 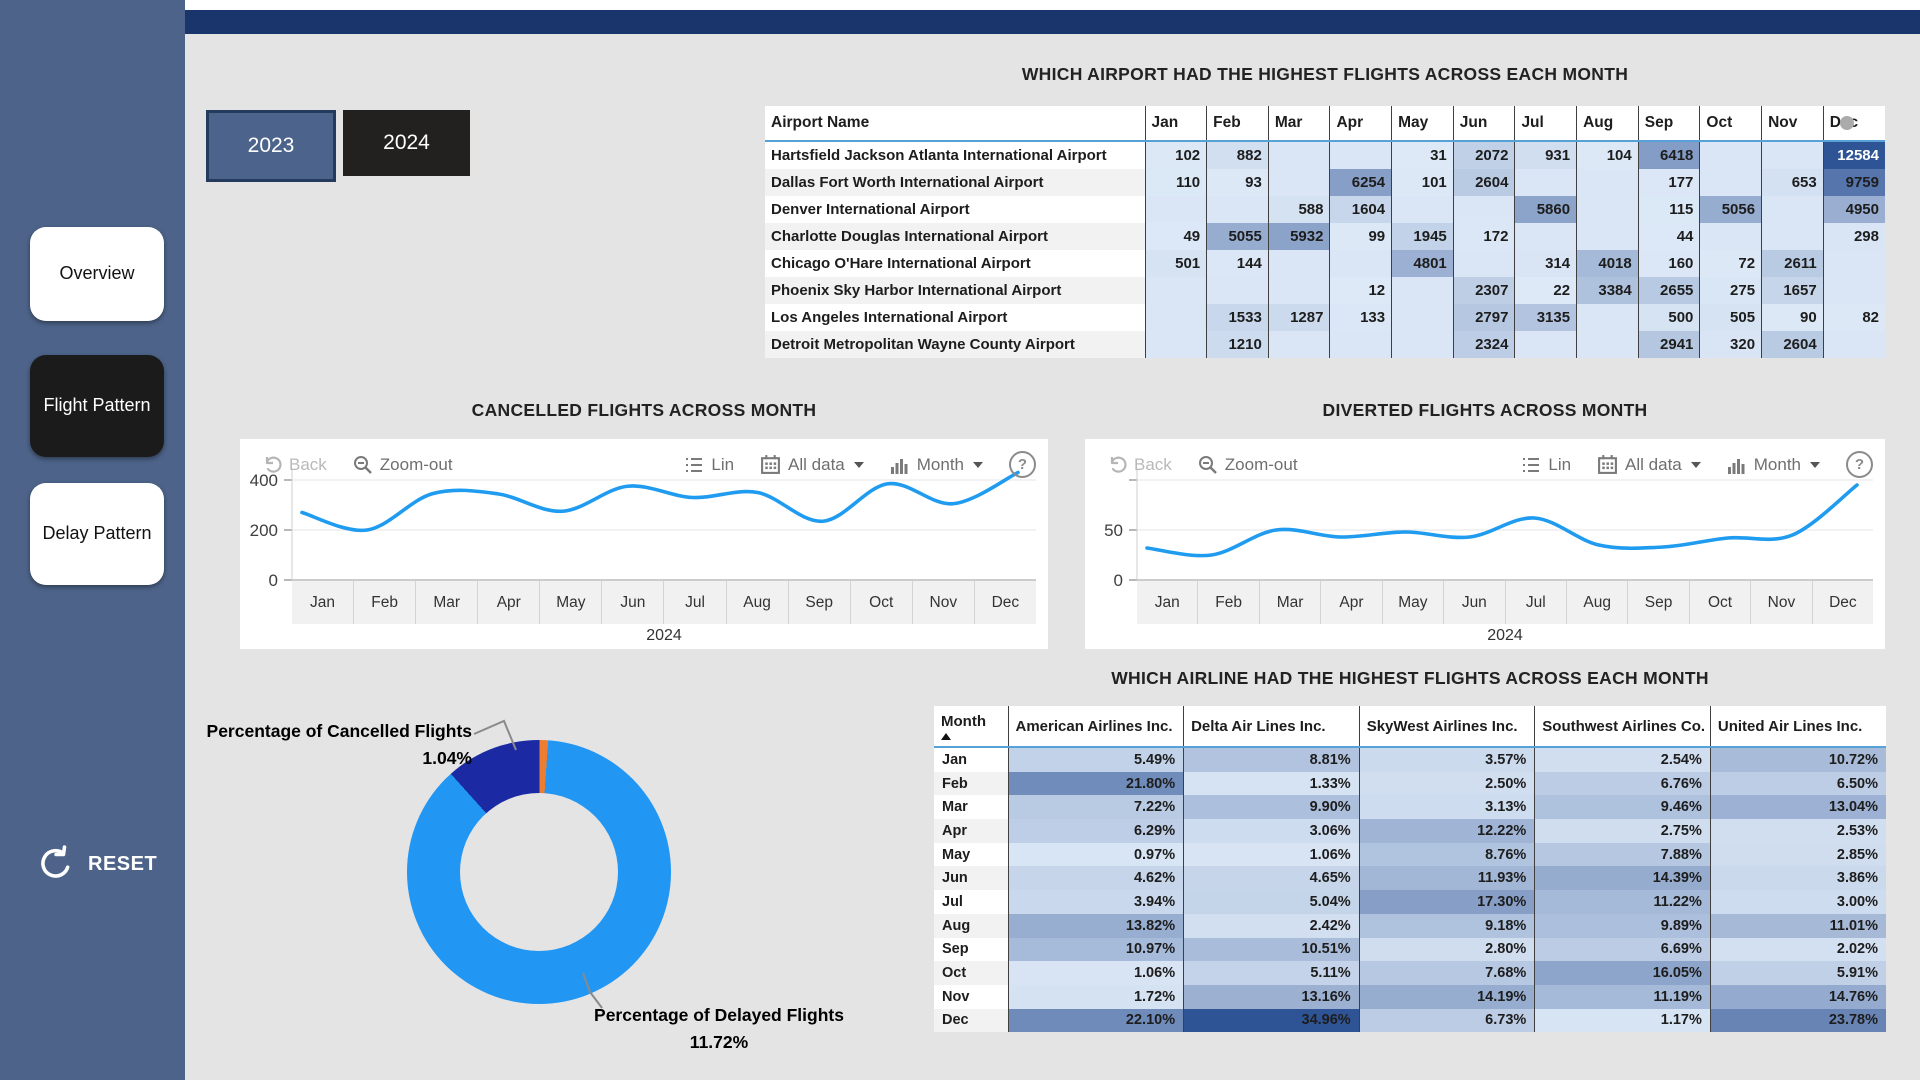 What do you see at coordinates (1410, 807) in the screenshot?
I see `table-row: Mar 7.22% 9.90% 3.13% 9.46% 13.04%` at bounding box center [1410, 807].